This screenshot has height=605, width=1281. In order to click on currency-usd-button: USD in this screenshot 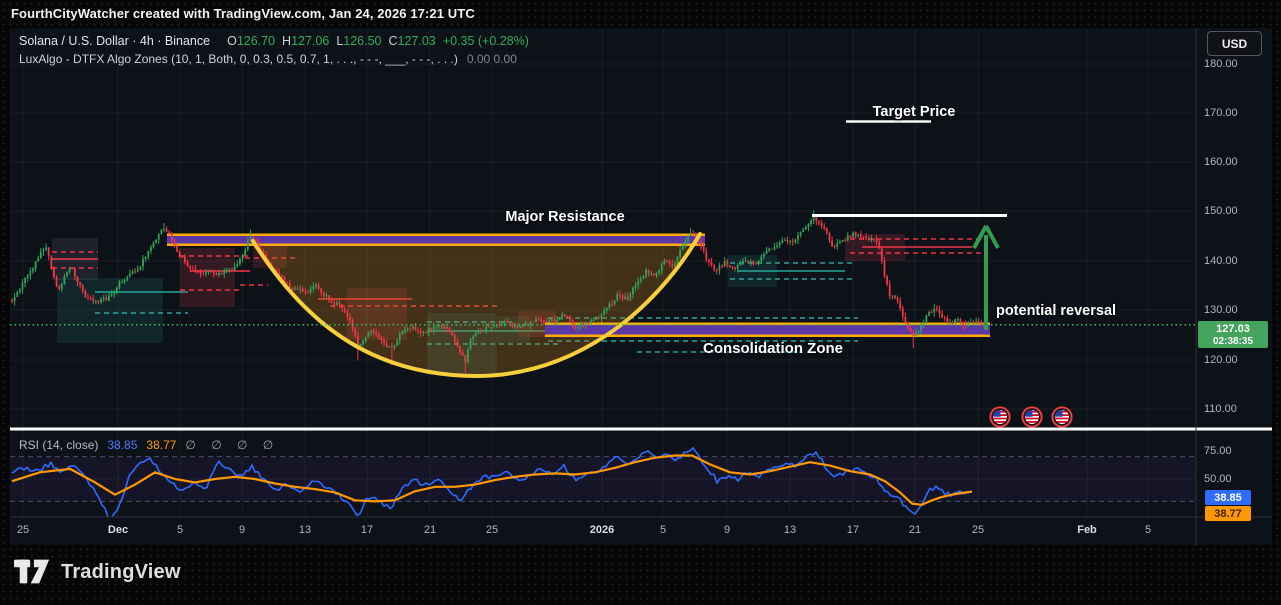, I will do `click(1234, 43)`.